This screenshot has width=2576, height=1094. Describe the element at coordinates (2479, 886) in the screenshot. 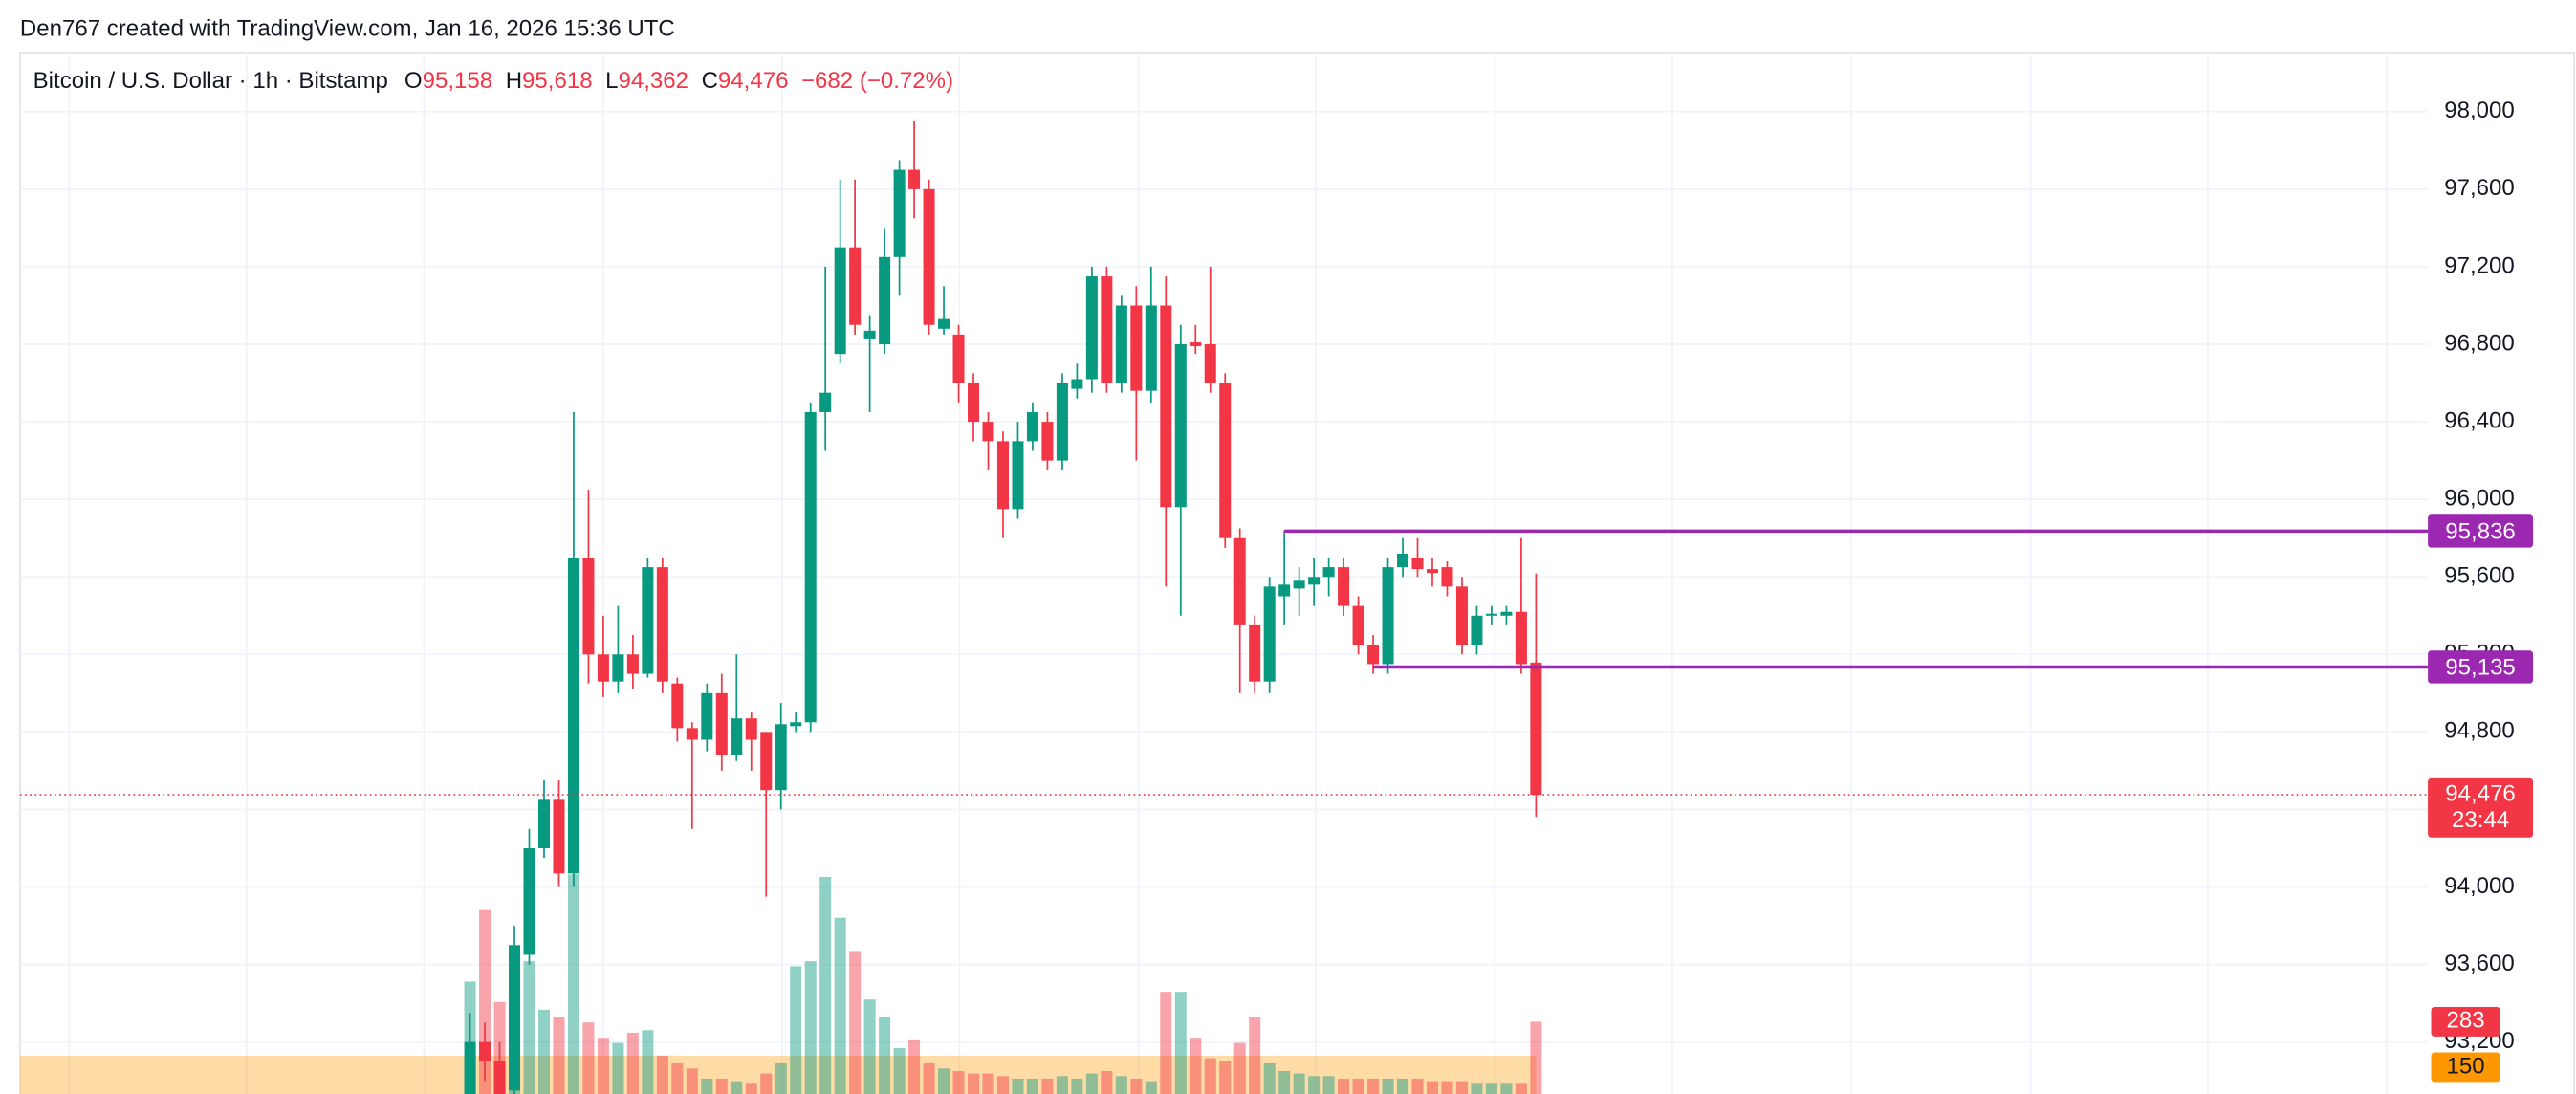

I see `y-tick-label: 94,000` at that location.